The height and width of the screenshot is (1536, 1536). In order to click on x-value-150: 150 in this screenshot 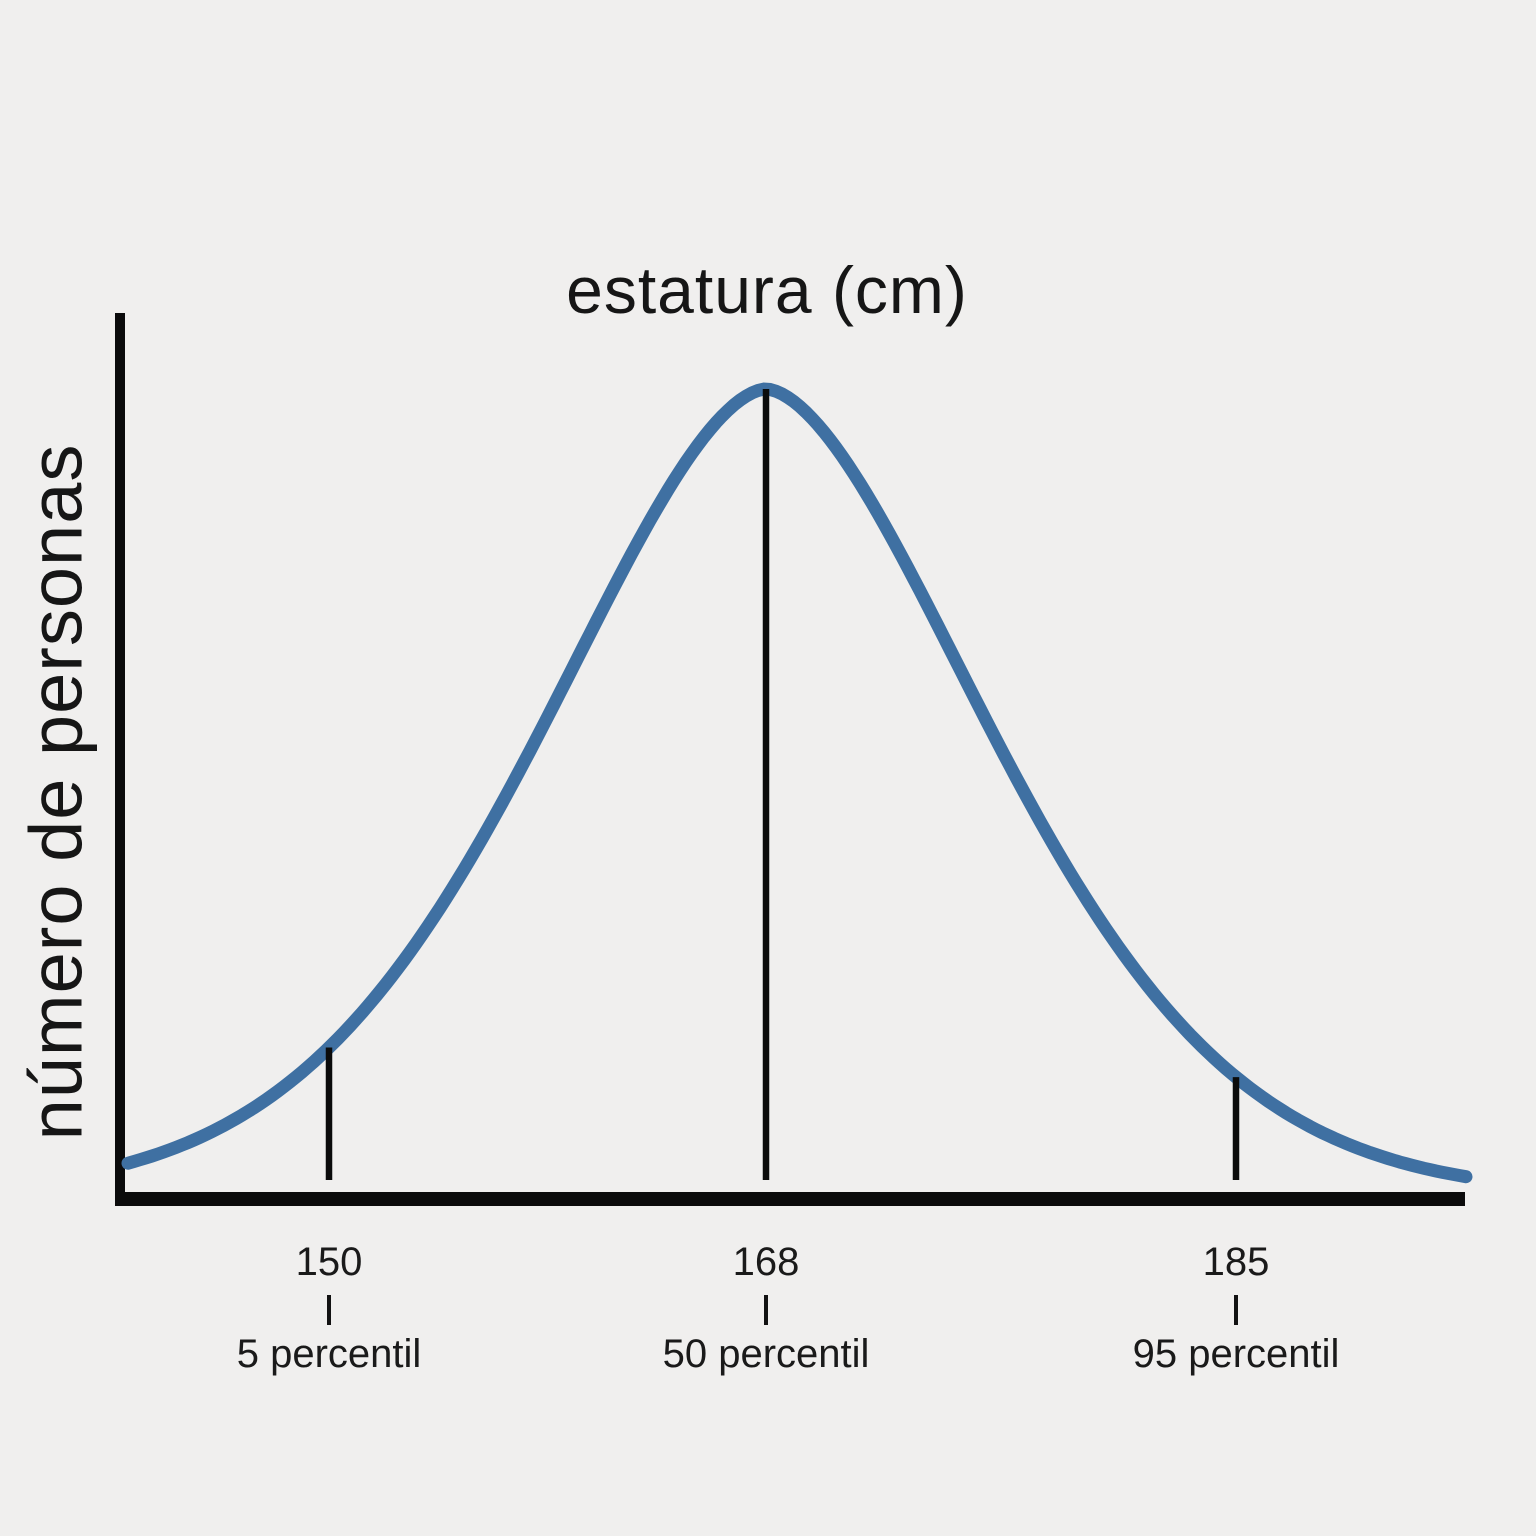, I will do `click(329, 1262)`.